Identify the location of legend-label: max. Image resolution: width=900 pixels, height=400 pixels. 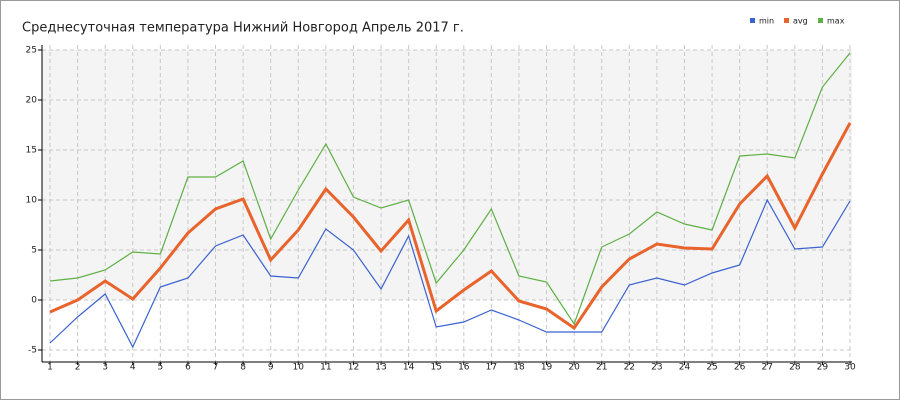
(836, 21).